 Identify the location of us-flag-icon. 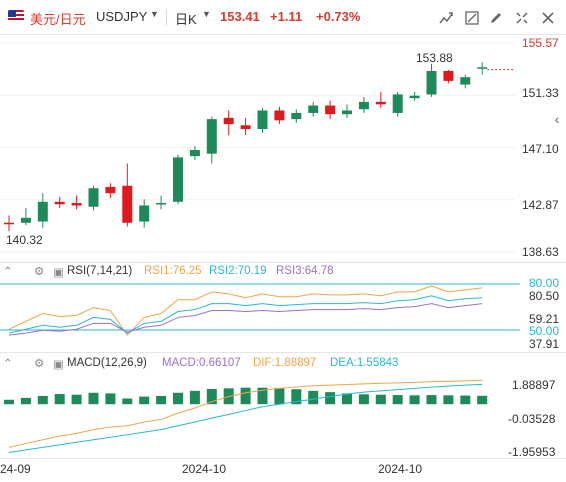
(16, 16).